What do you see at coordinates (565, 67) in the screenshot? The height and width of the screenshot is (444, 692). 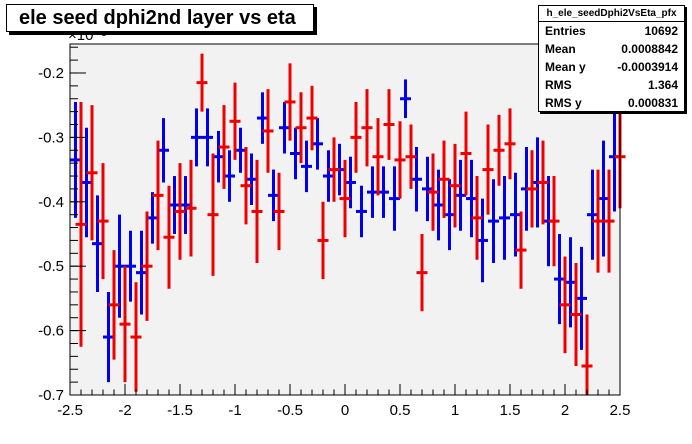 I see `stats-label: Mean y` at bounding box center [565, 67].